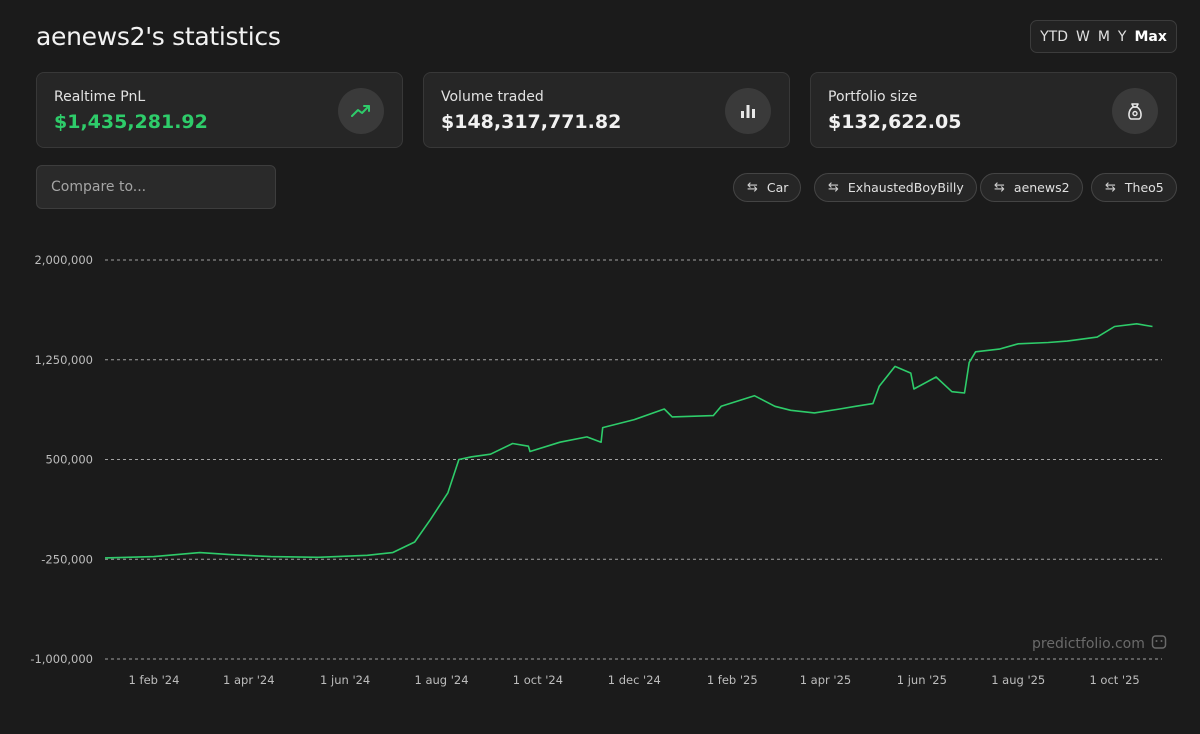 This screenshot has width=1200, height=734. What do you see at coordinates (158, 36) in the screenshot?
I see `page-title: aenews2's statistics` at bounding box center [158, 36].